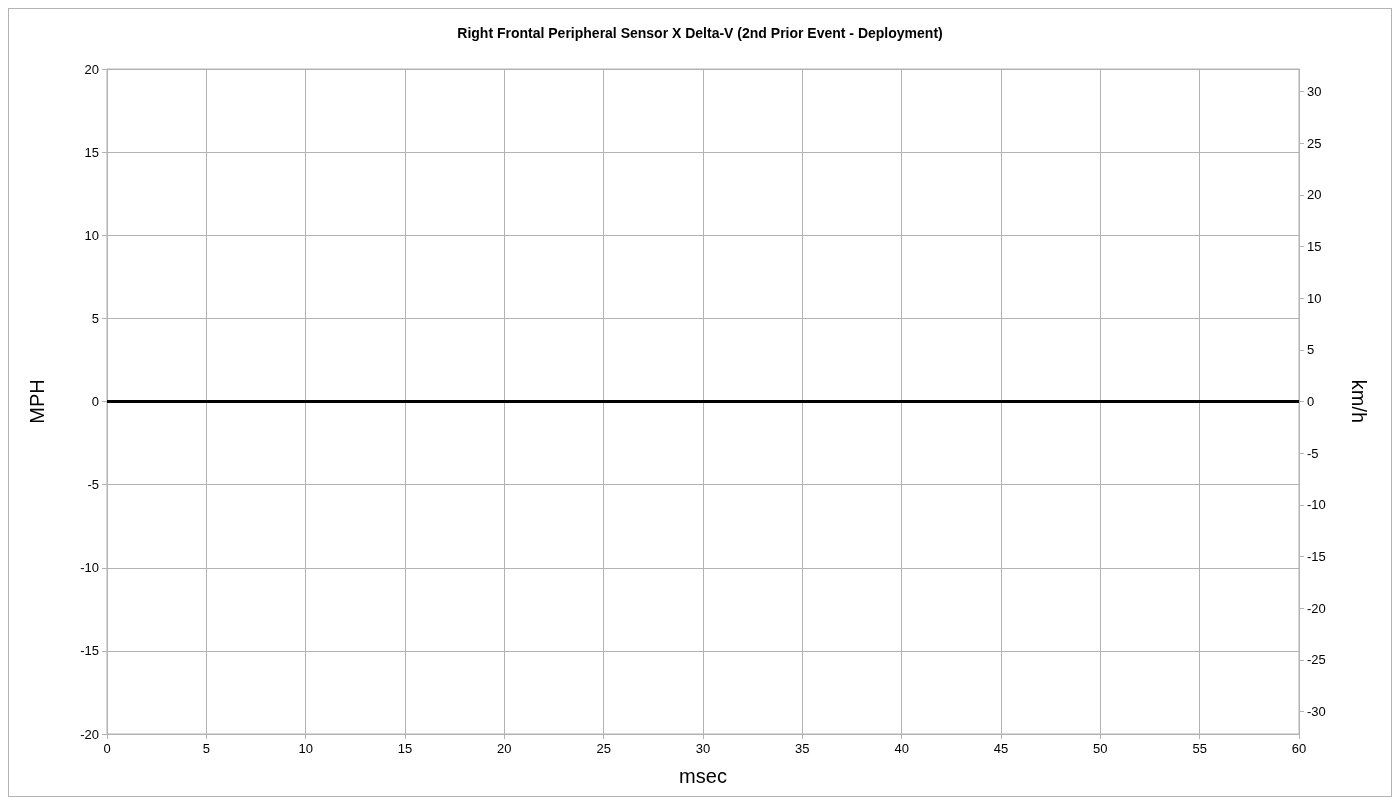 The height and width of the screenshot is (805, 1400). I want to click on y2-tick-label: -25, so click(1316, 660).